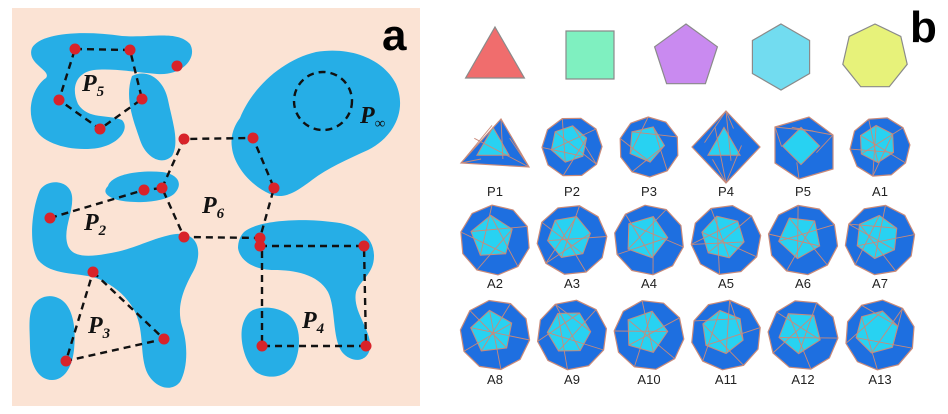 The image size is (948, 414). I want to click on label-p4: P4, so click(313, 322).